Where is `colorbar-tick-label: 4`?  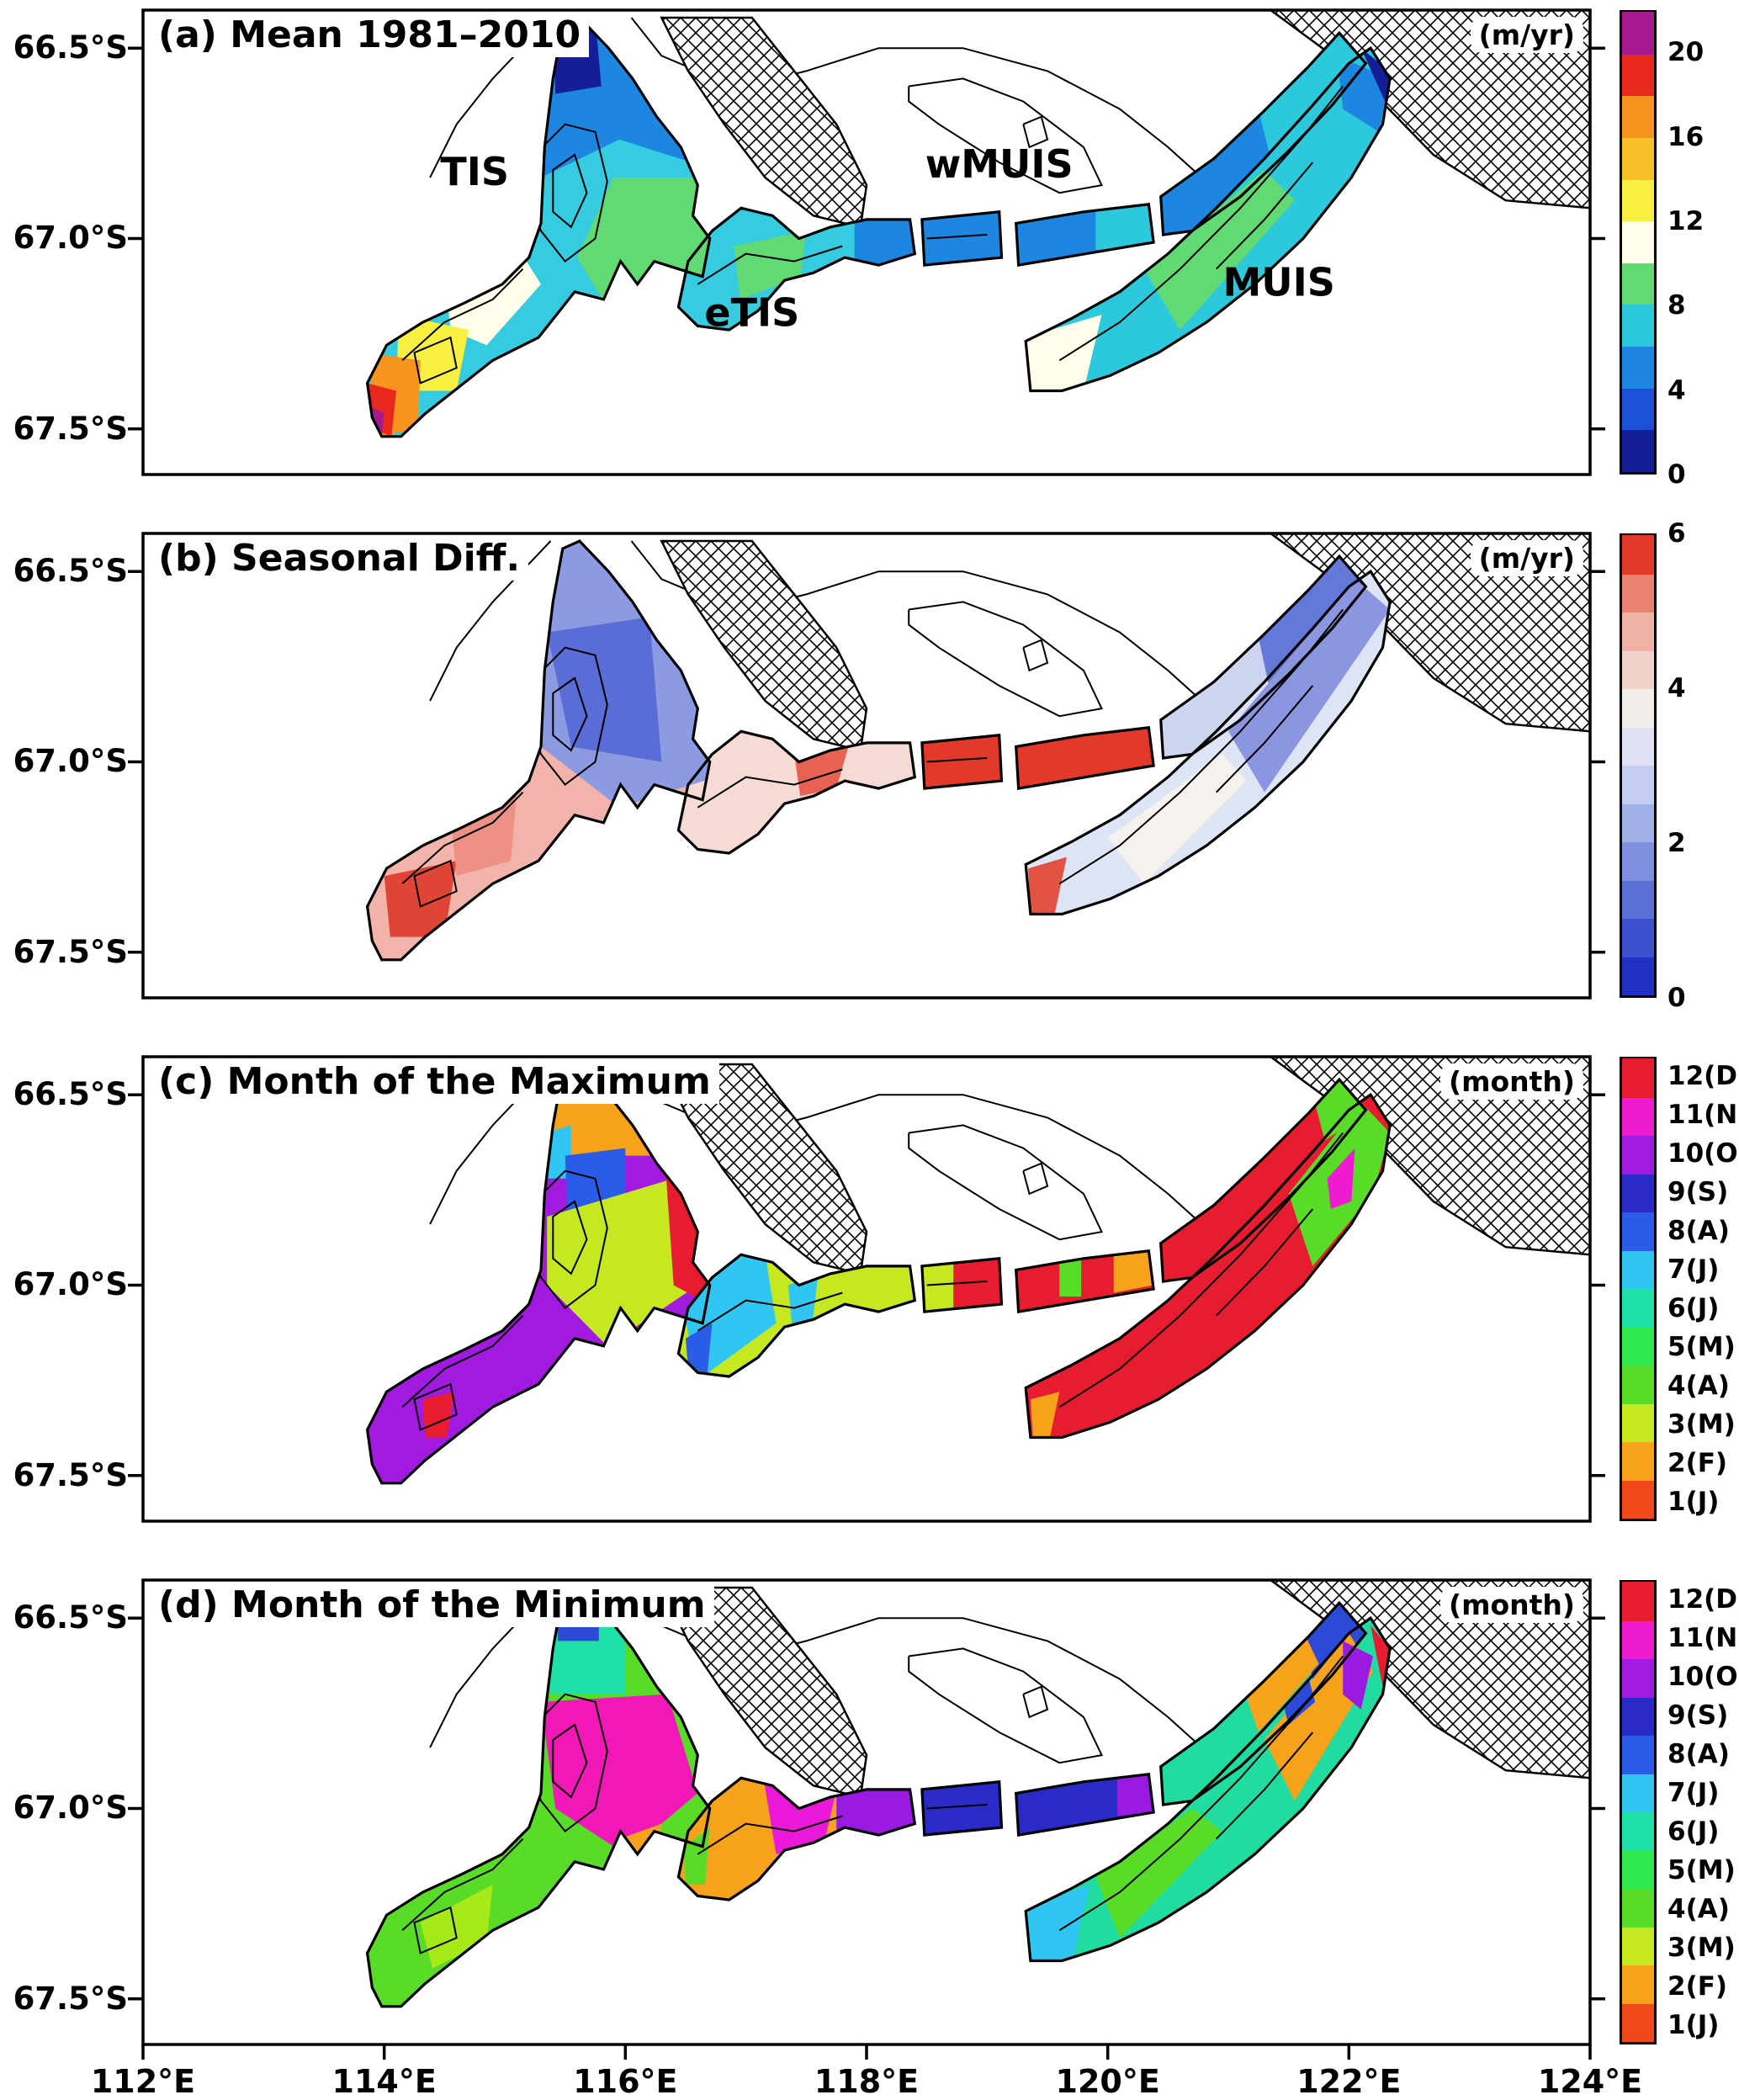
colorbar-tick-label: 4 is located at coordinates (1676, 688).